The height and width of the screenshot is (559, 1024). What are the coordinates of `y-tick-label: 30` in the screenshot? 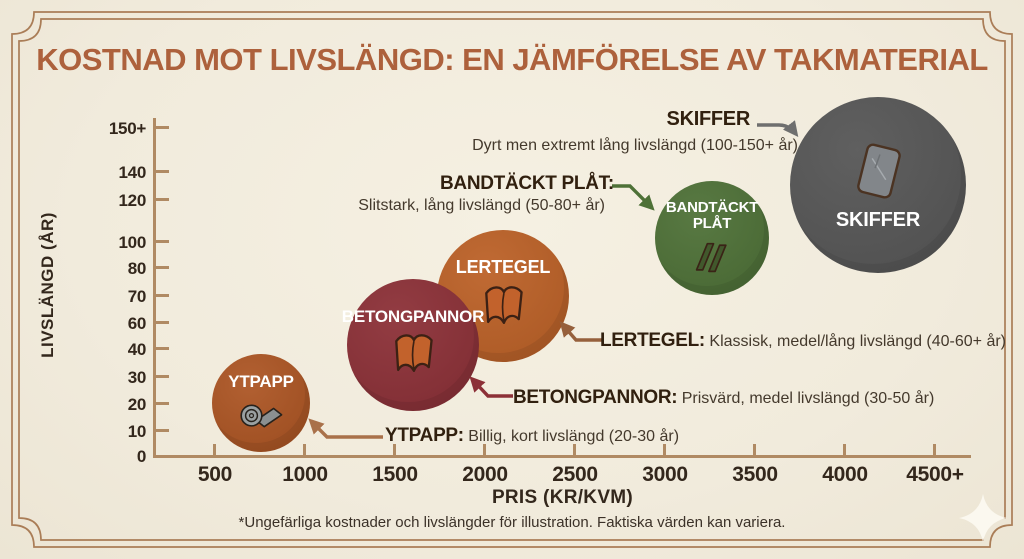 It's located at (137, 377).